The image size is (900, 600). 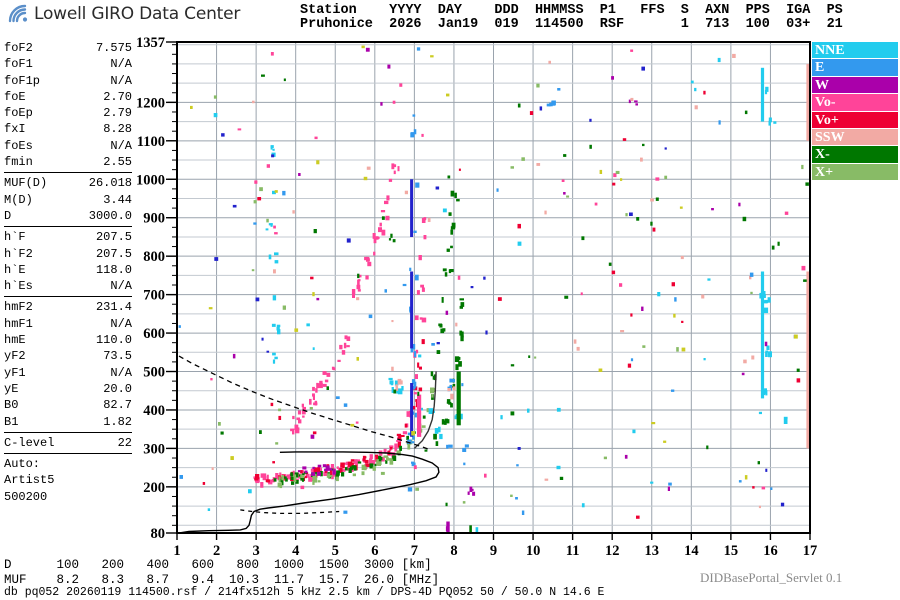 What do you see at coordinates (154, 257) in the screenshot?
I see `y-tick-label-800: 800` at bounding box center [154, 257].